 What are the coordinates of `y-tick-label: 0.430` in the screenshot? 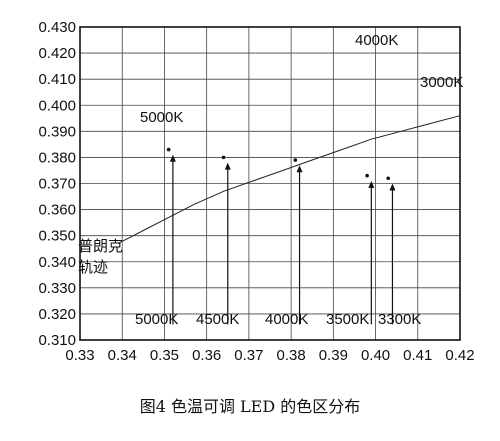 It's located at (57, 27).